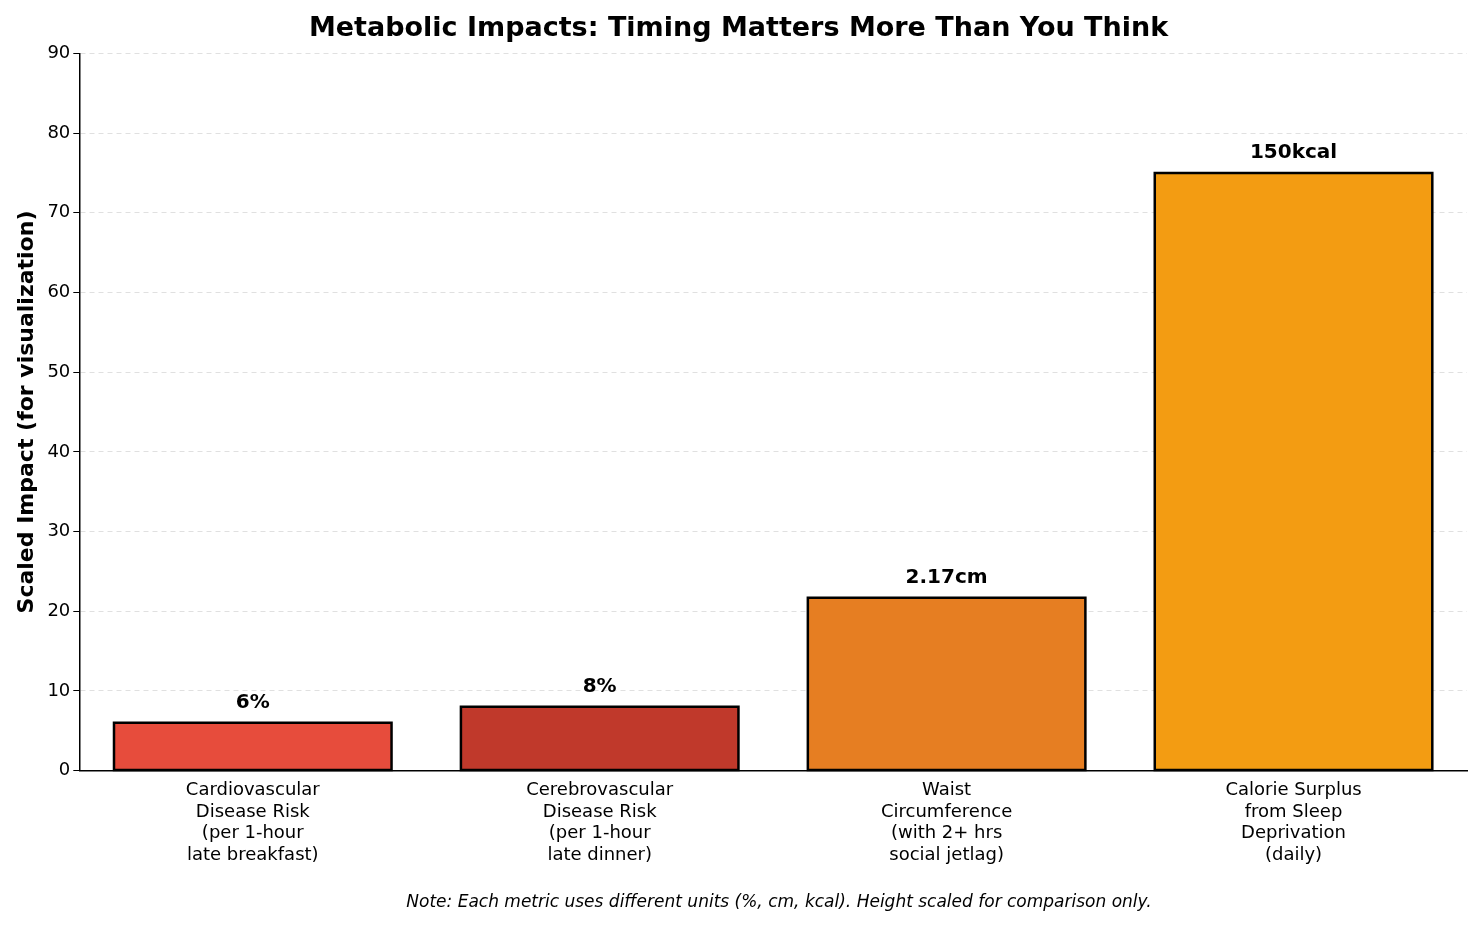 The height and width of the screenshot is (929, 1482). Describe the element at coordinates (946, 821) in the screenshot. I see `x-tick-label: Waist Circumference (with 2+ hrs social jetlag)` at that location.